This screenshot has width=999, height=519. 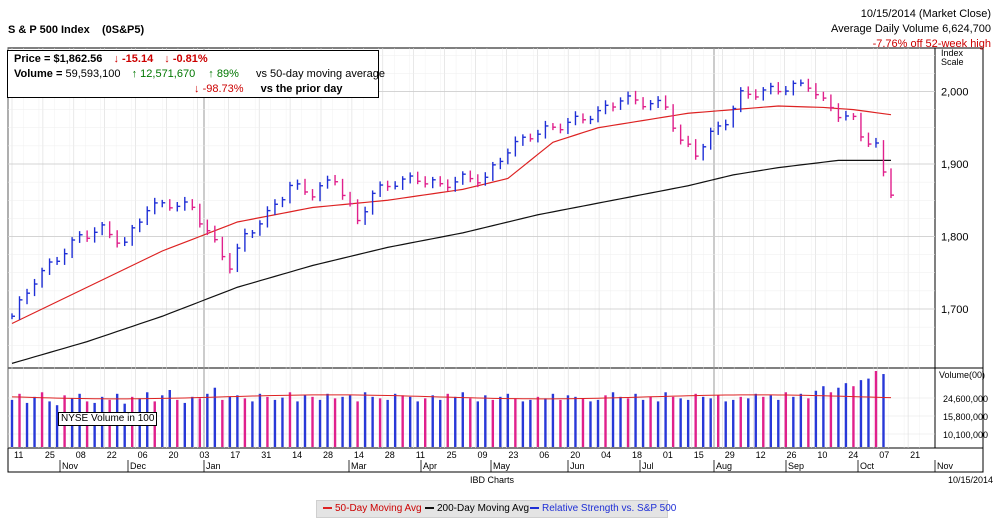 What do you see at coordinates (138, 59) in the screenshot?
I see `price-change: -15.14` at bounding box center [138, 59].